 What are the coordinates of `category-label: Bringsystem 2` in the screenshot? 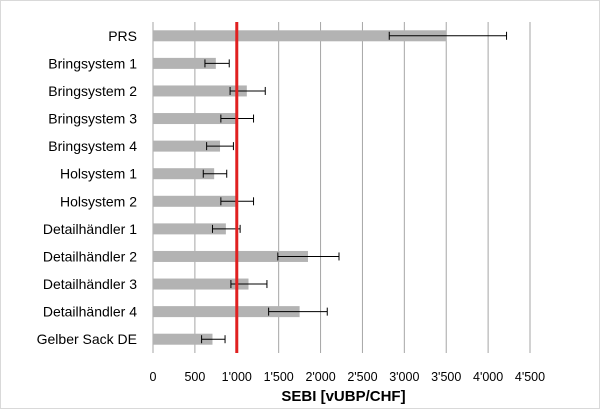 It's located at (92, 91).